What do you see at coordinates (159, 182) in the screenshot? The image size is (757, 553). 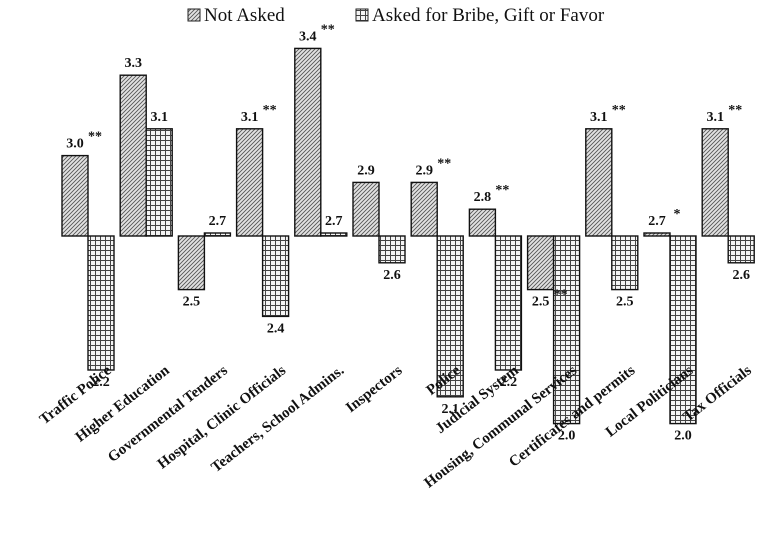 I see `bar-asked-for-bribe-gift-or-favor-higher-education` at bounding box center [159, 182].